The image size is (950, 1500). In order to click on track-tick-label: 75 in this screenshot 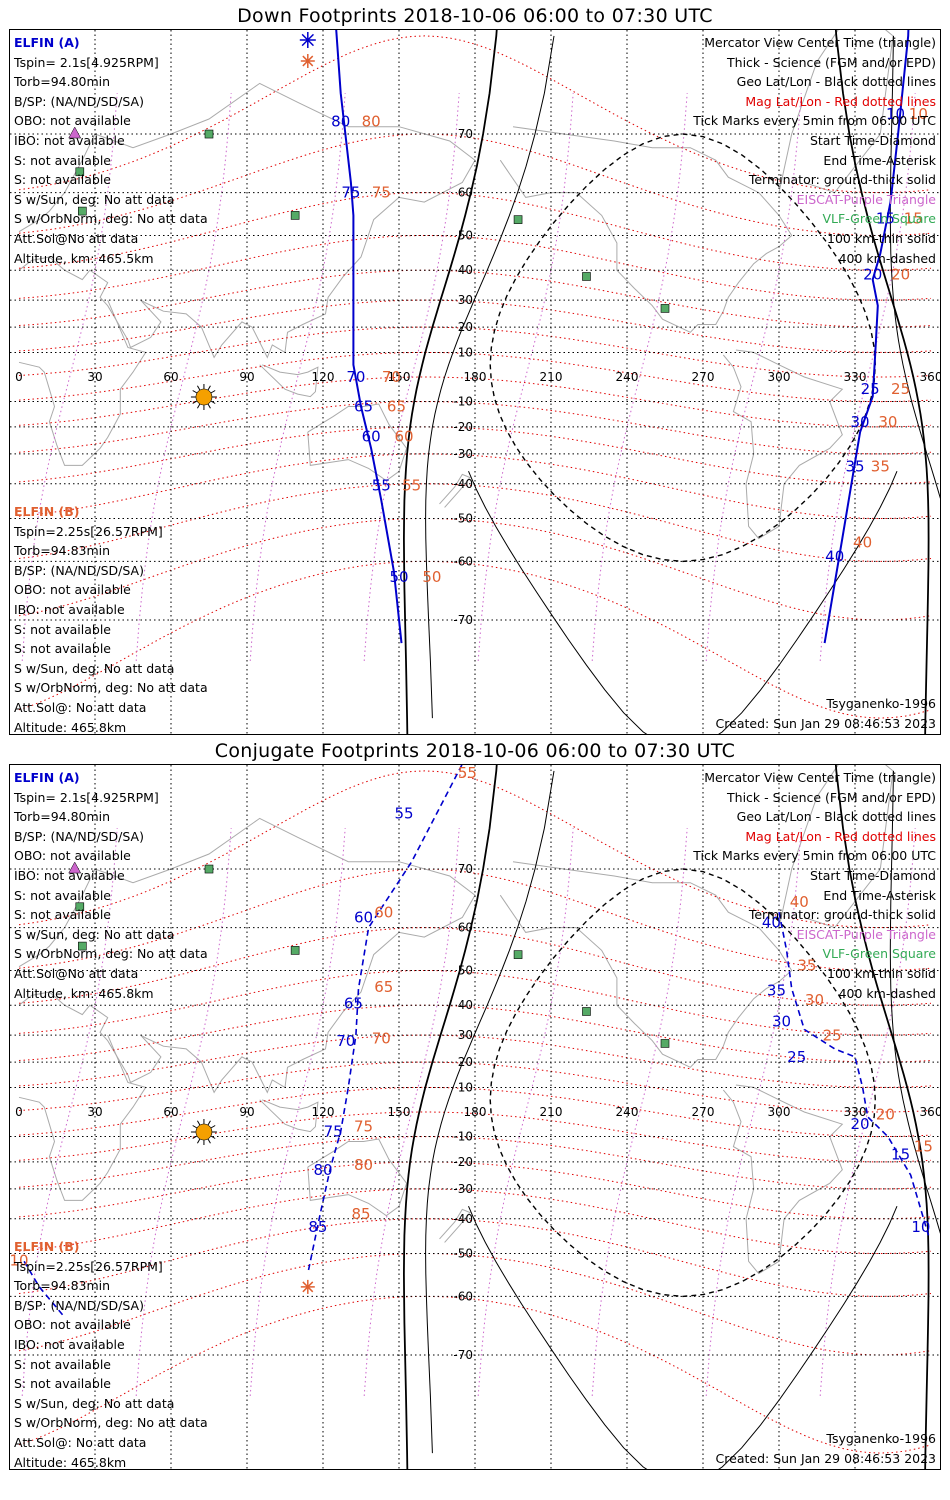, I will do `click(333, 1132)`.